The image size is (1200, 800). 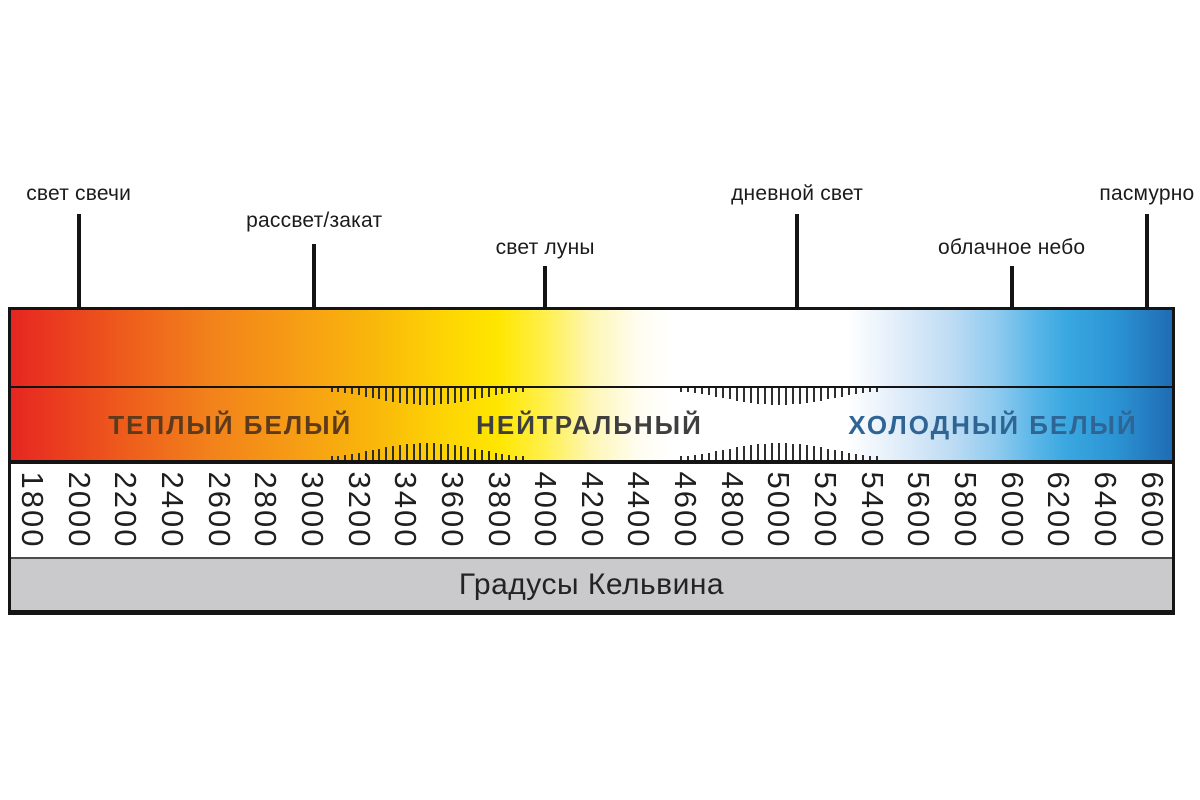 What do you see at coordinates (919, 510) in the screenshot?
I see `axis-tick-label: 5600` at bounding box center [919, 510].